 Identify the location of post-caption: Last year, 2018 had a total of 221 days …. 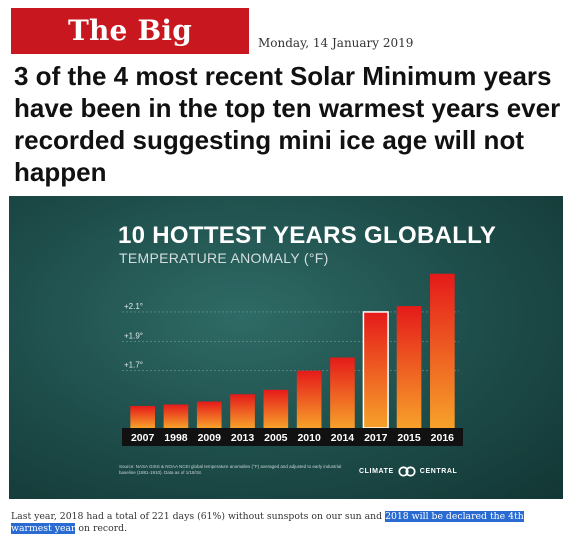
(288, 523).